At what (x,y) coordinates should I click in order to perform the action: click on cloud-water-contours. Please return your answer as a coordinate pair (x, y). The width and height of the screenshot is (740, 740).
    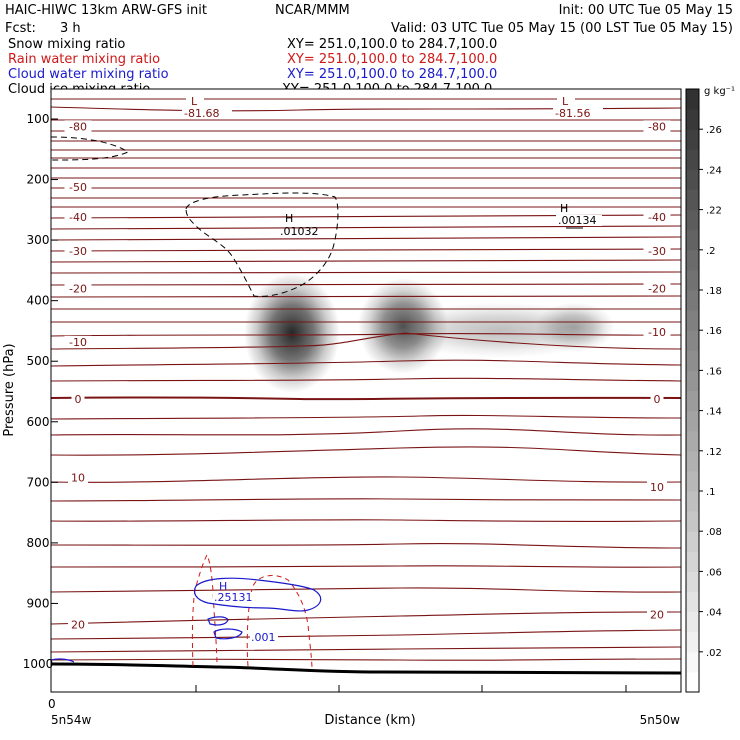
    Looking at the image, I should click on (186, 620).